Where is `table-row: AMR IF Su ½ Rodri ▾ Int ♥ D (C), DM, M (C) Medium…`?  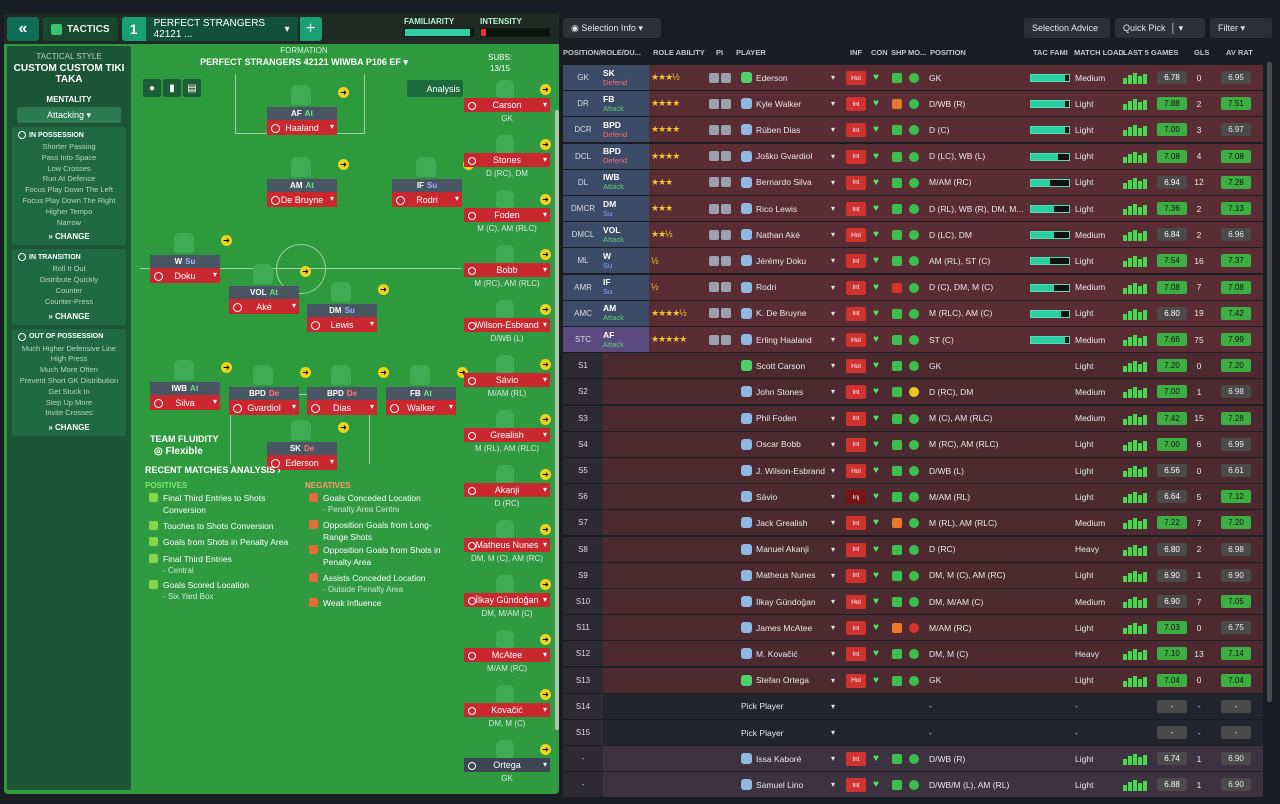
table-row: AMR IF Su ½ Rodri ▾ Int ♥ D (C), DM, M (C) Medium… is located at coordinates (913, 287).